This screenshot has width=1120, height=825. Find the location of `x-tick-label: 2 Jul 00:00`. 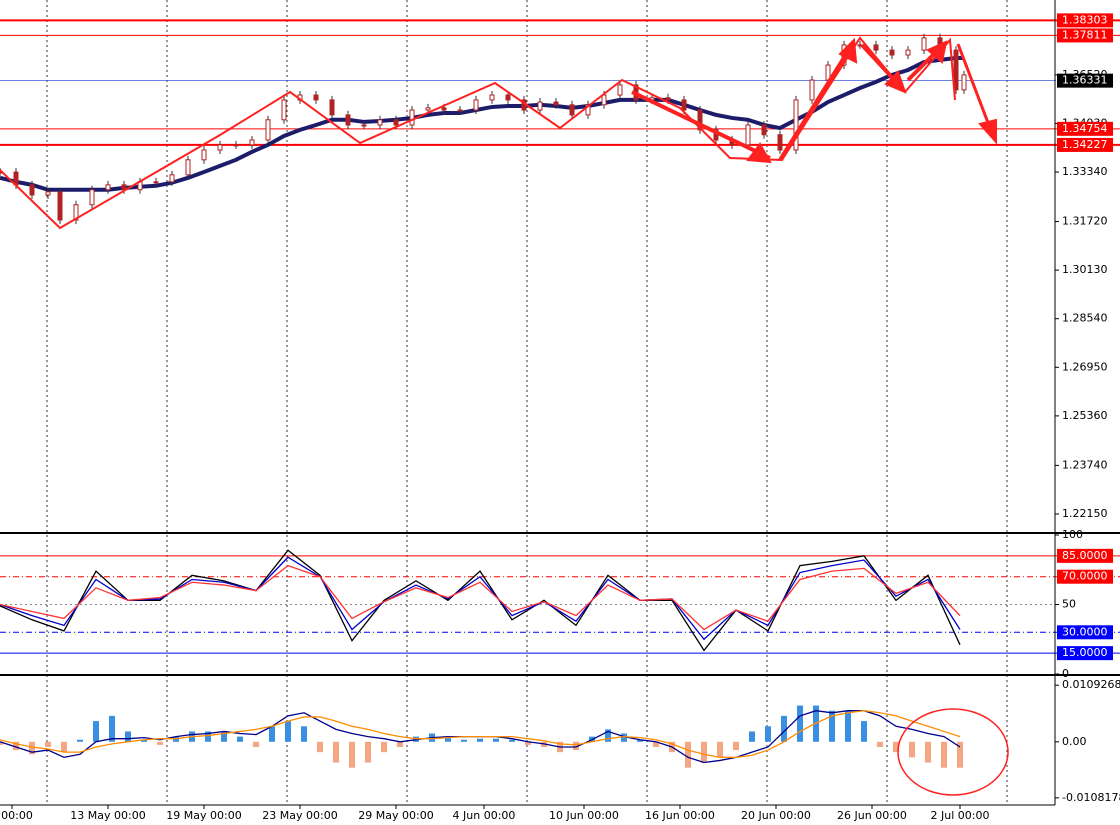

x-tick-label: 2 Jul 00:00 is located at coordinates (960, 815).